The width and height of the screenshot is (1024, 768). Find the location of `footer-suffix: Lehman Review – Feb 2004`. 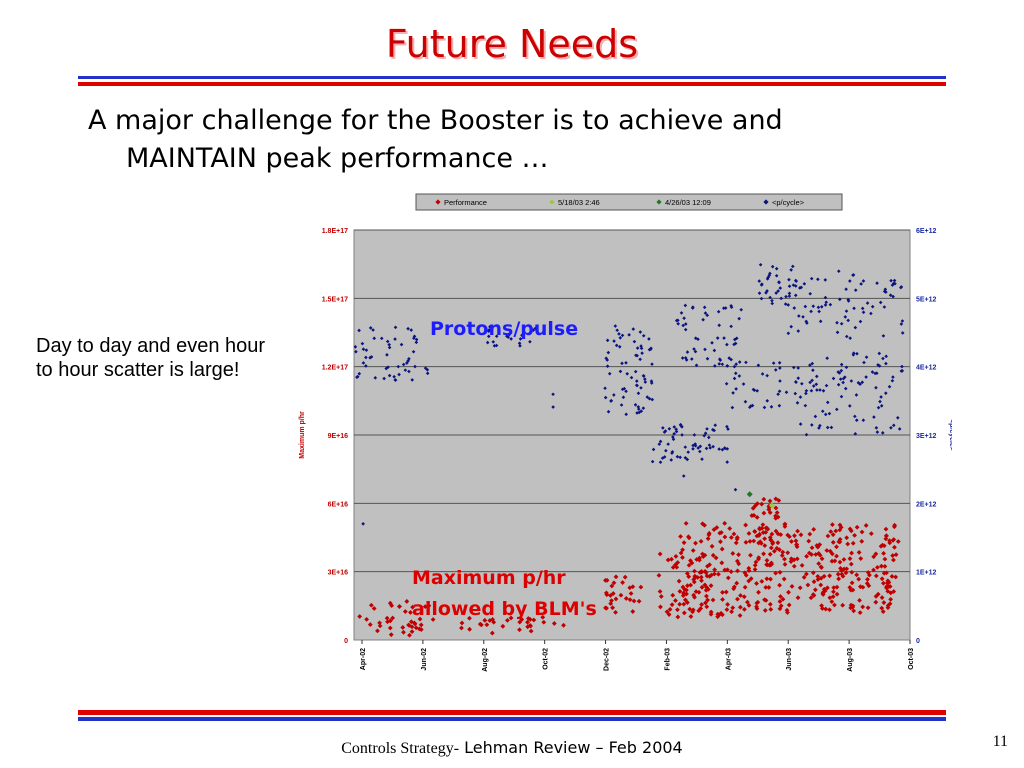

footer-suffix: Lehman Review – Feb 2004 is located at coordinates (571, 747).